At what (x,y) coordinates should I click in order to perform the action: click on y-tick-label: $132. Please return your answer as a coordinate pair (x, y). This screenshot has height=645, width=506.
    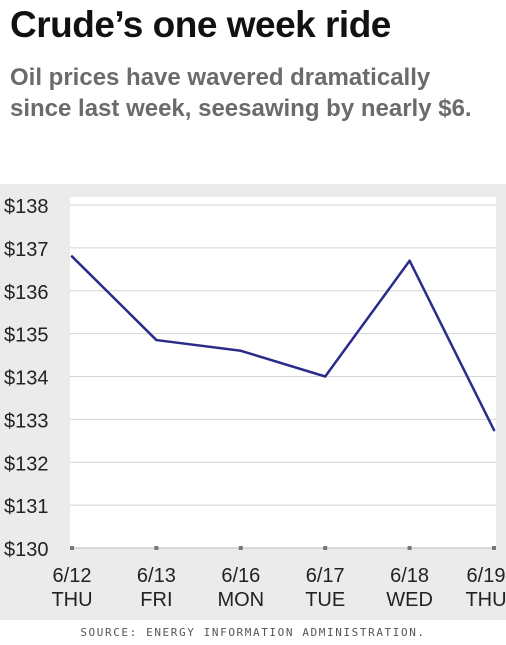
    Looking at the image, I should click on (26, 464).